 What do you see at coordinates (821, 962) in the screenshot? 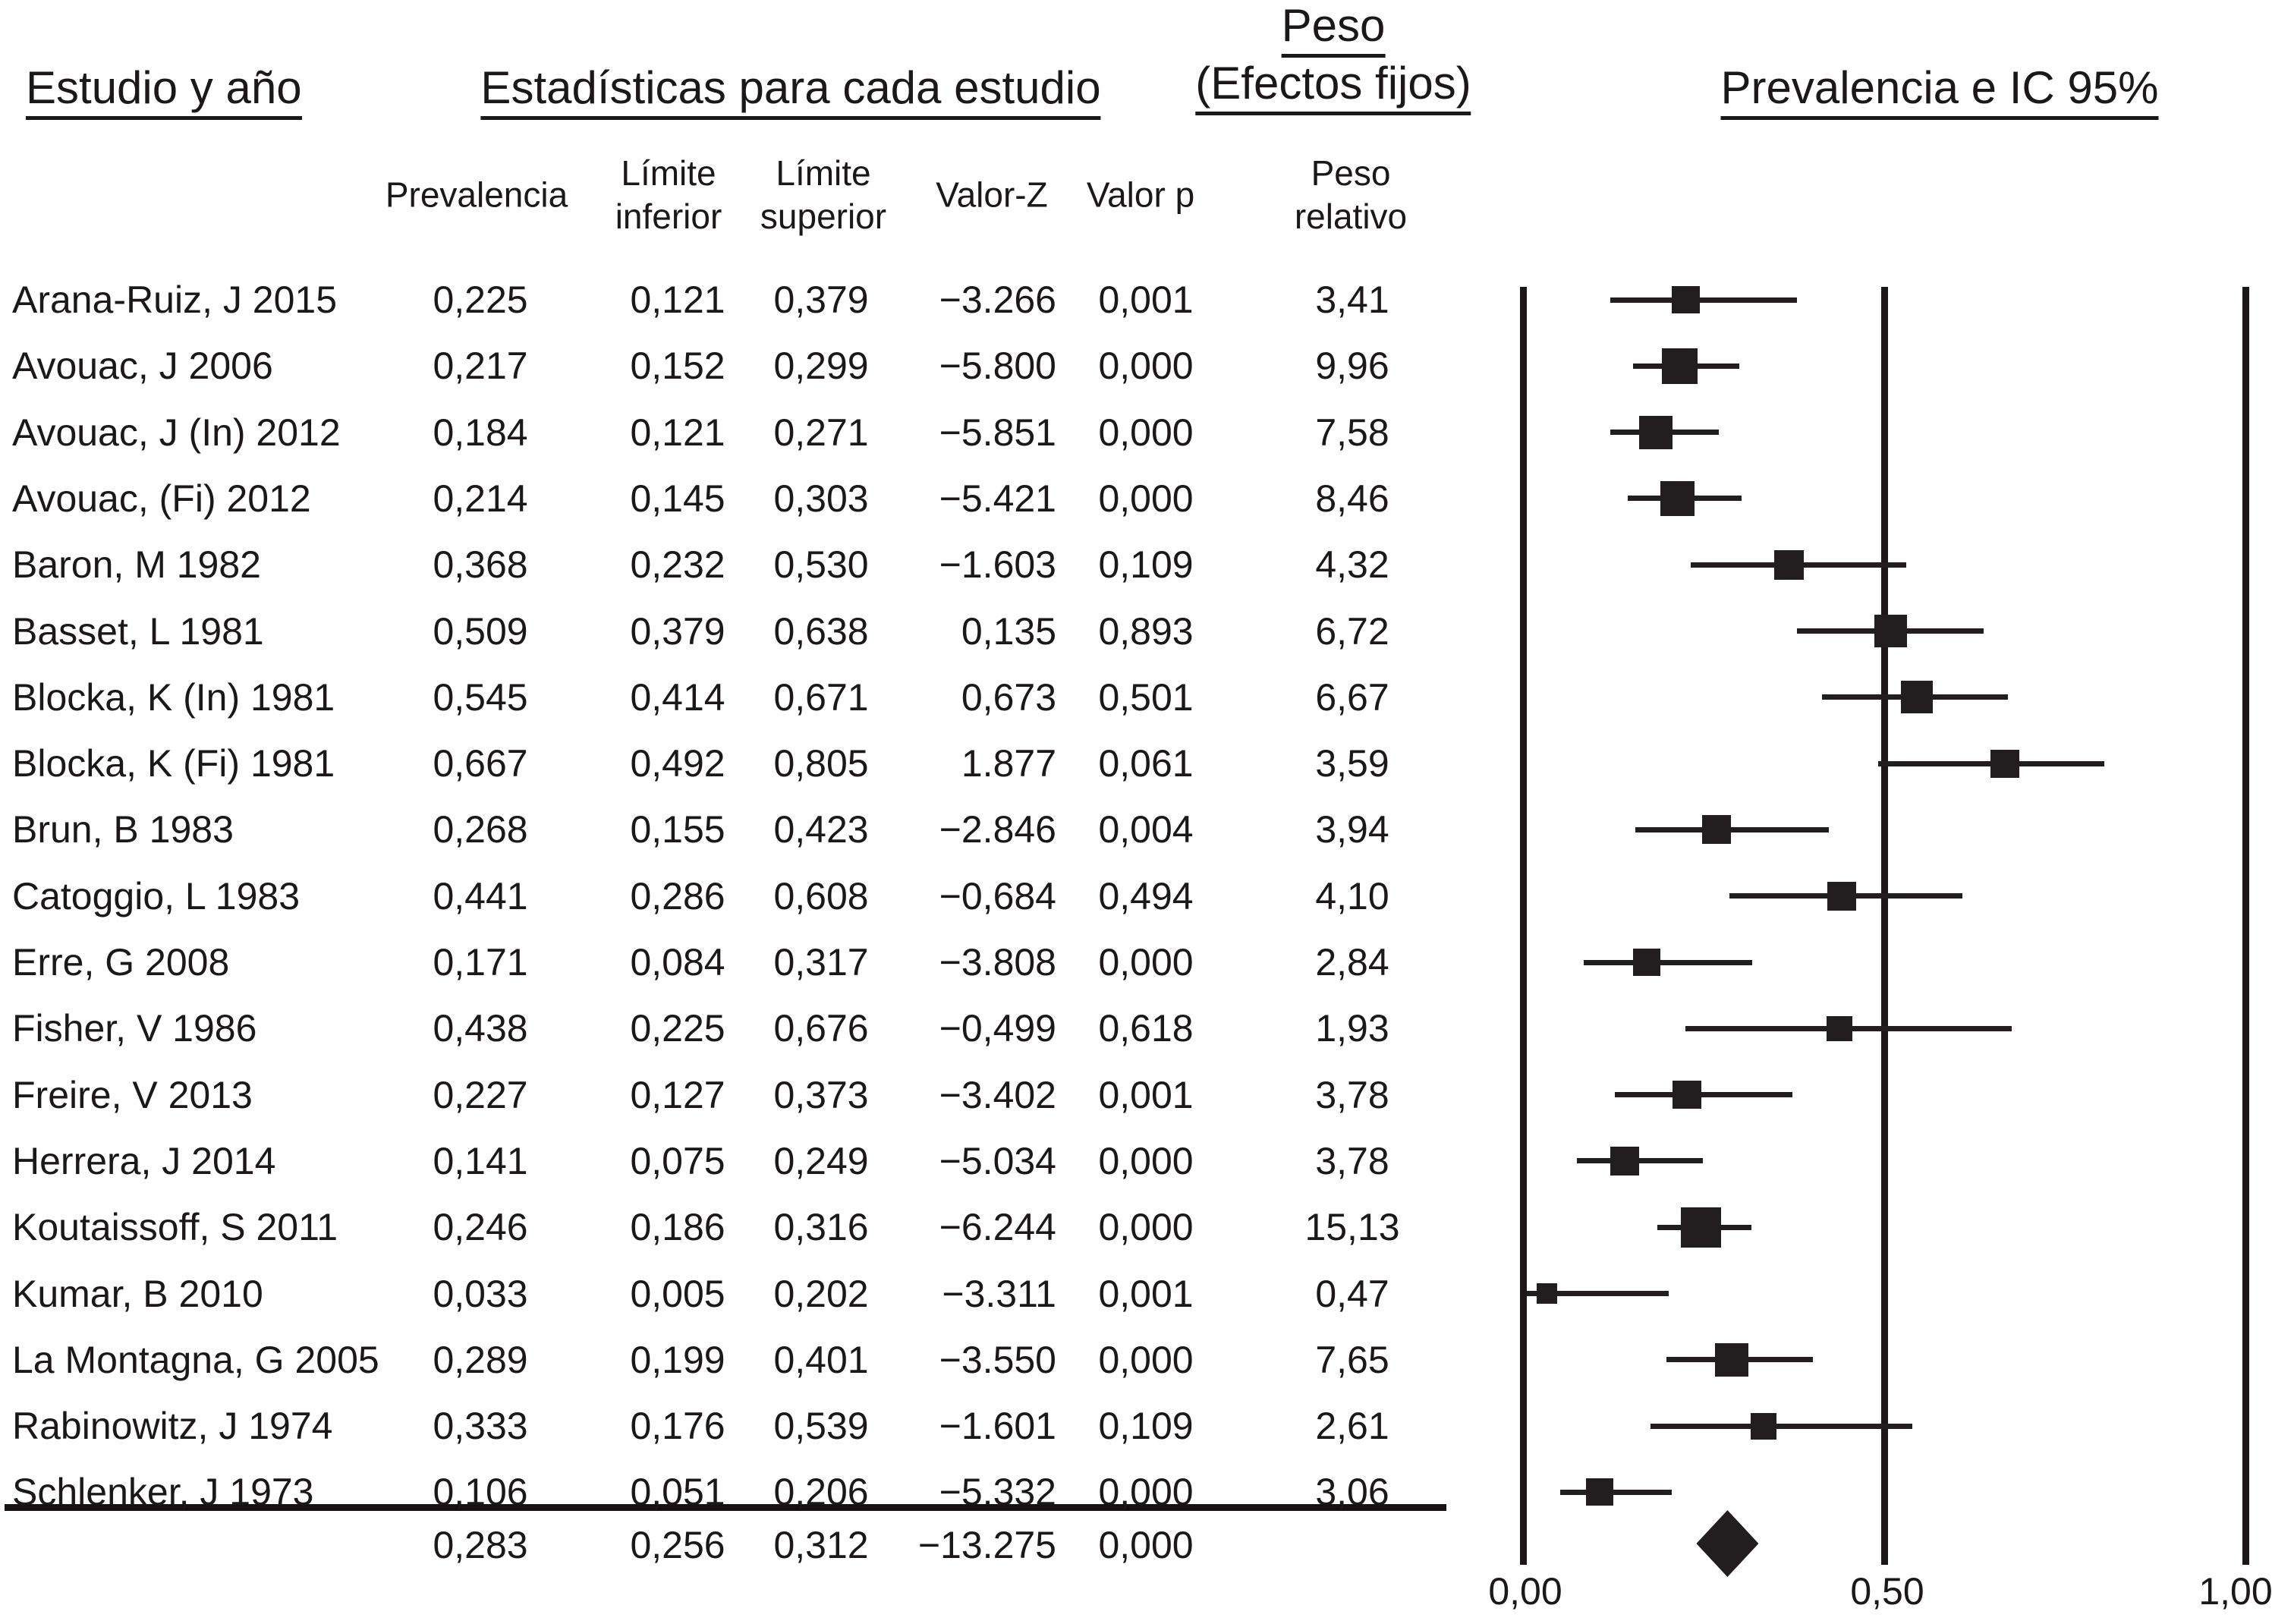
I see `limite-superior-cell: 0,317` at bounding box center [821, 962].